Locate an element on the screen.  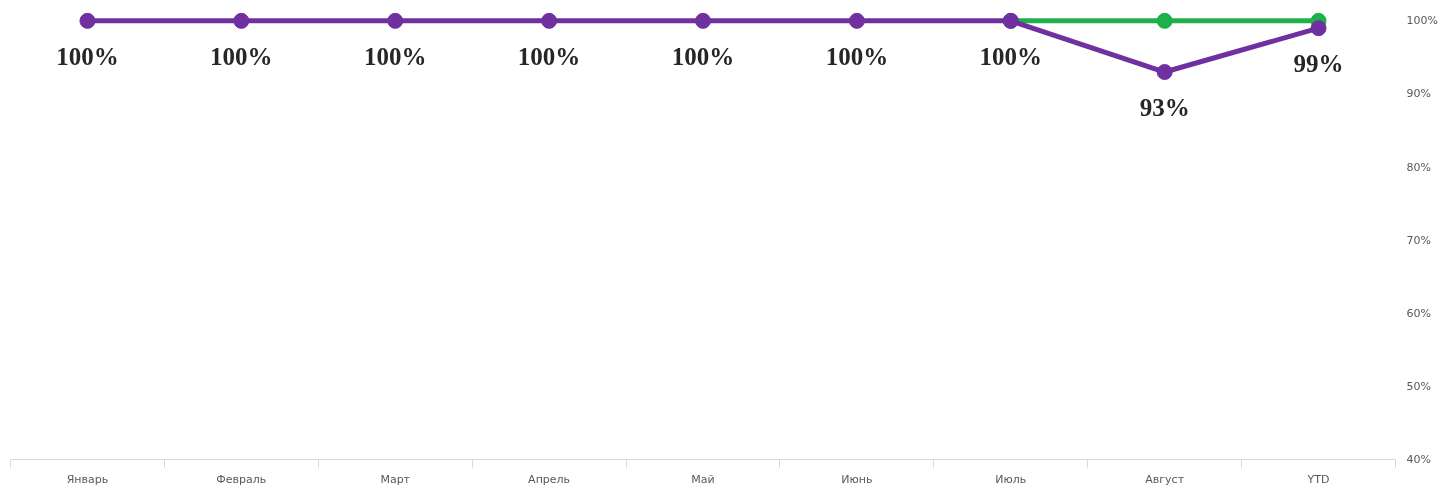
y-tick-label: 70% is located at coordinates (1418, 240).